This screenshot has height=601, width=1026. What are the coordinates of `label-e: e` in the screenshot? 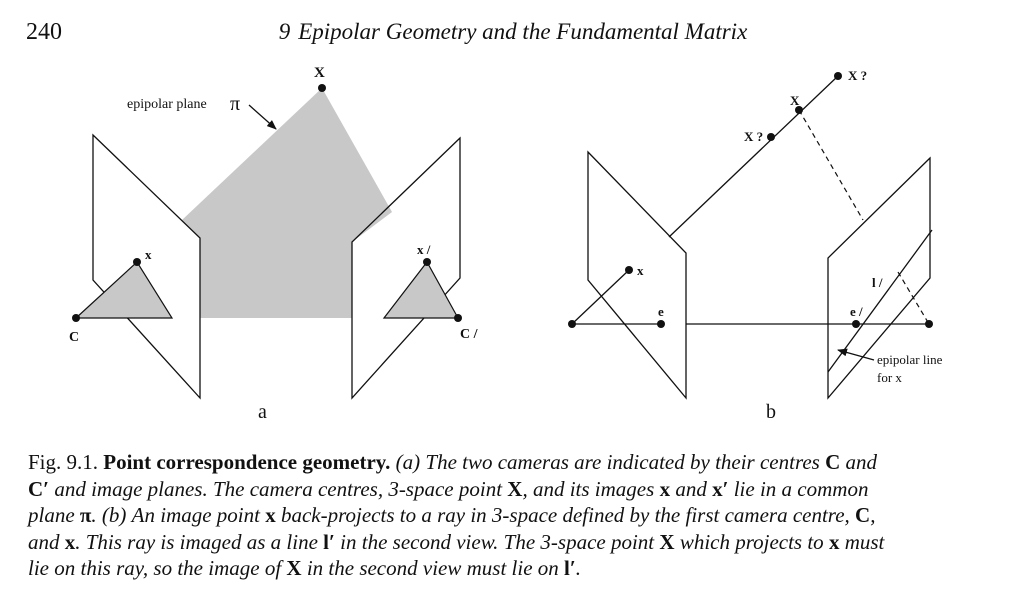 It's located at (661, 311).